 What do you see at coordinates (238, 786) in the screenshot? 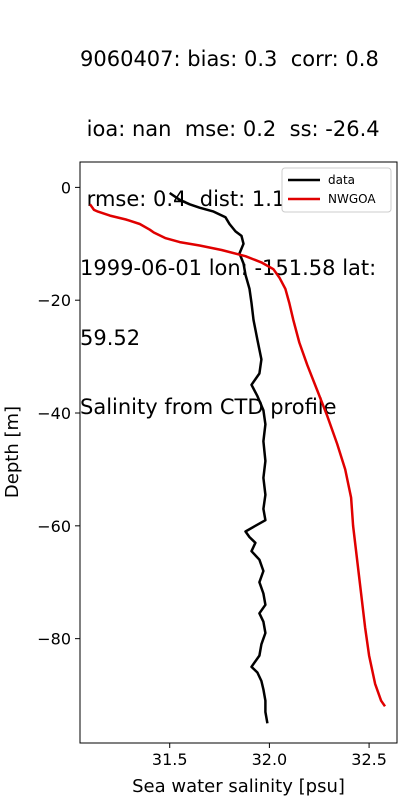
I see `x-axis-label: Sea water salinity [psu]` at bounding box center [238, 786].